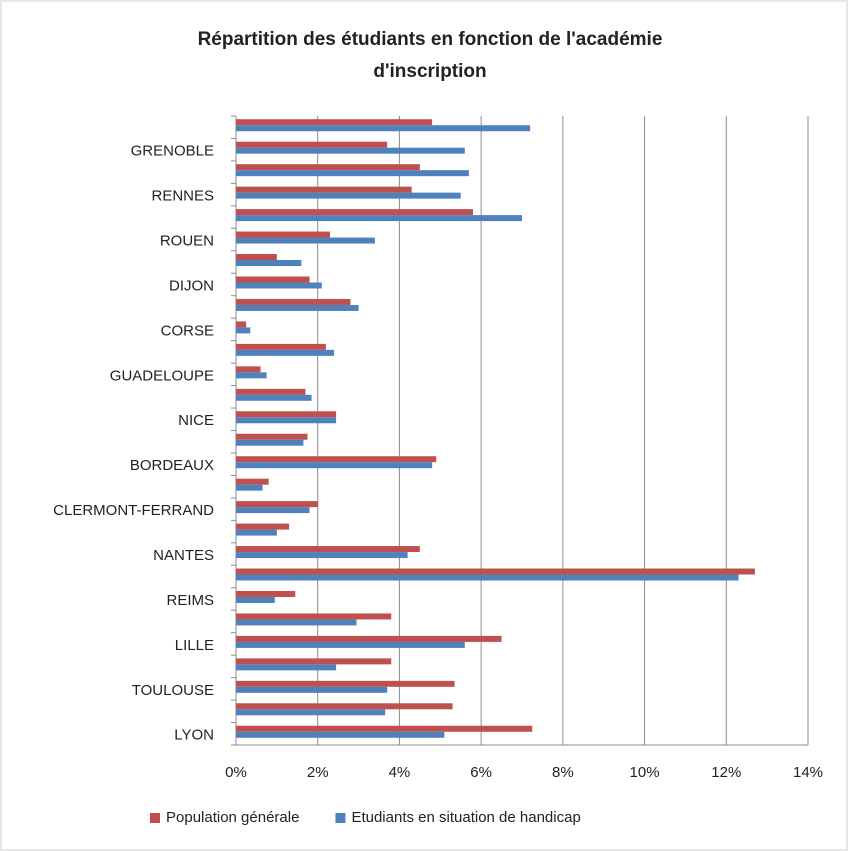 The height and width of the screenshot is (851, 848). What do you see at coordinates (187, 241) in the screenshot?
I see `y-tick-label: ROUEN` at bounding box center [187, 241].